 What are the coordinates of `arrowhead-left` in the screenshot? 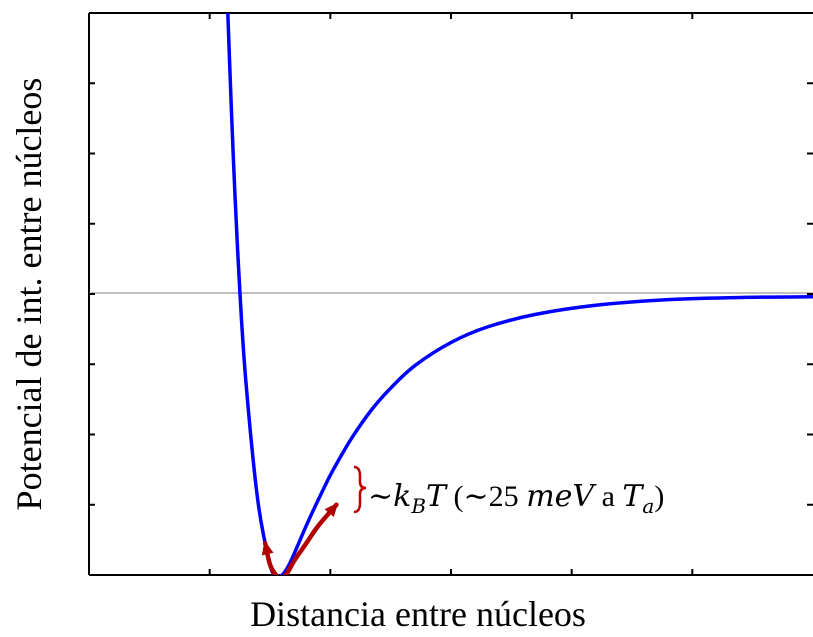 It's located at (267, 548).